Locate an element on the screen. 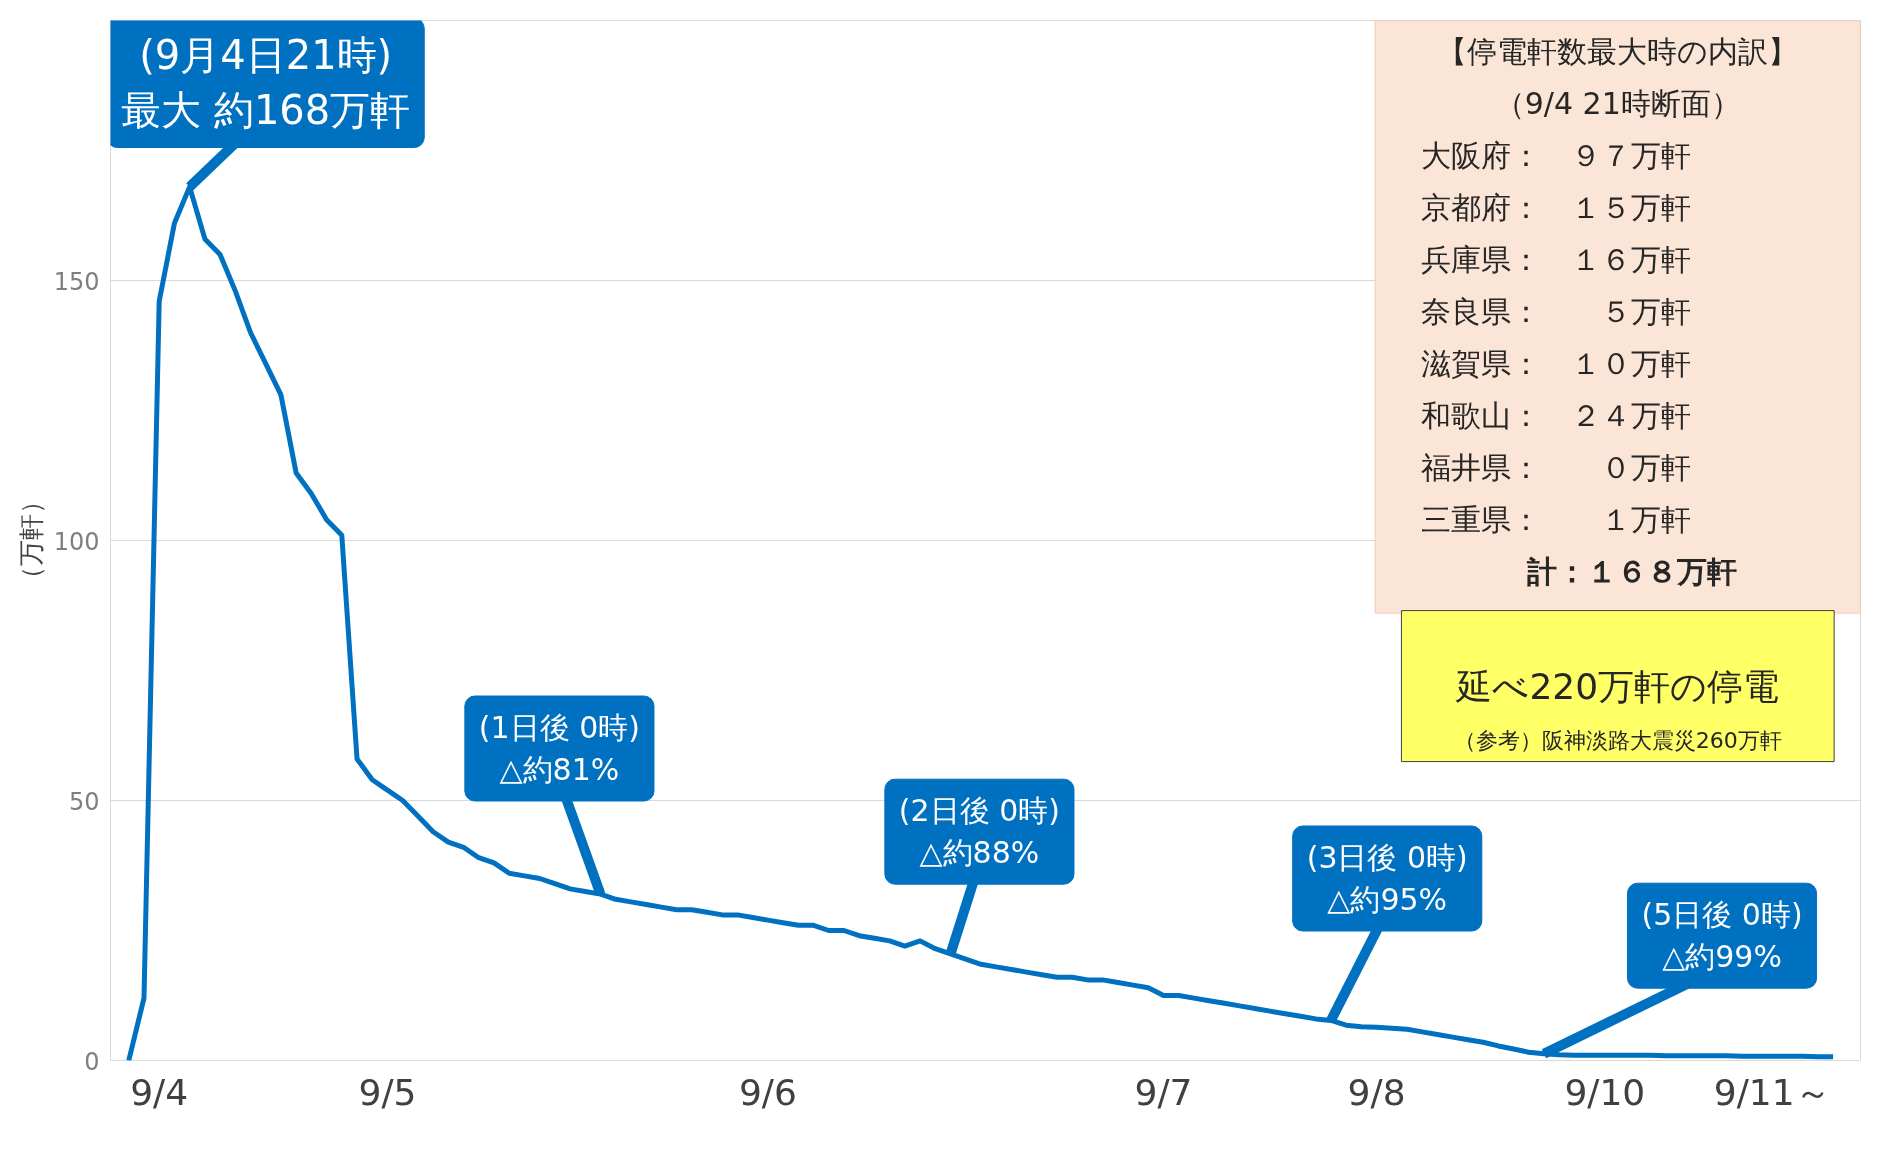 The height and width of the screenshot is (1157, 1889). annotation: 兵庫県： １６万軒 is located at coordinates (1555, 260).